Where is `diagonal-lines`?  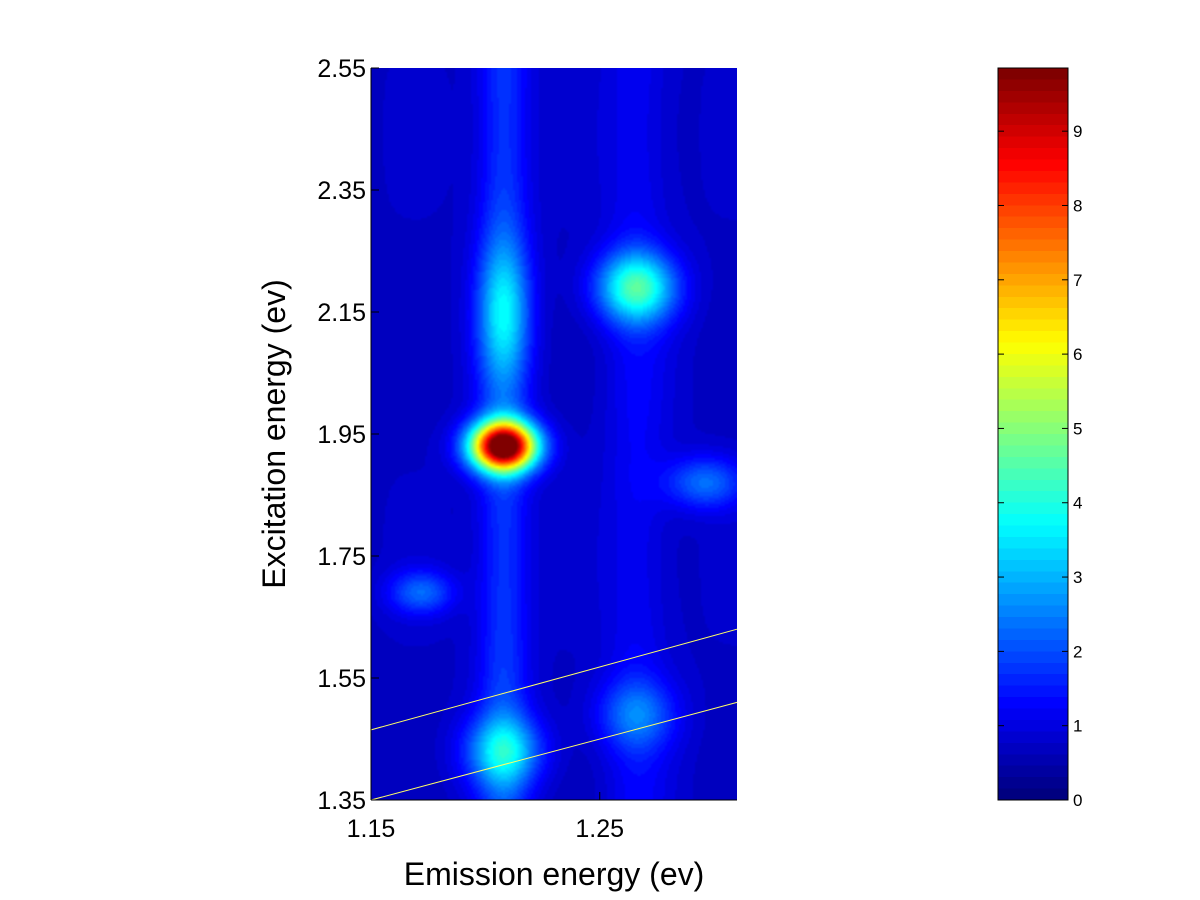
diagonal-lines is located at coordinates (554, 714).